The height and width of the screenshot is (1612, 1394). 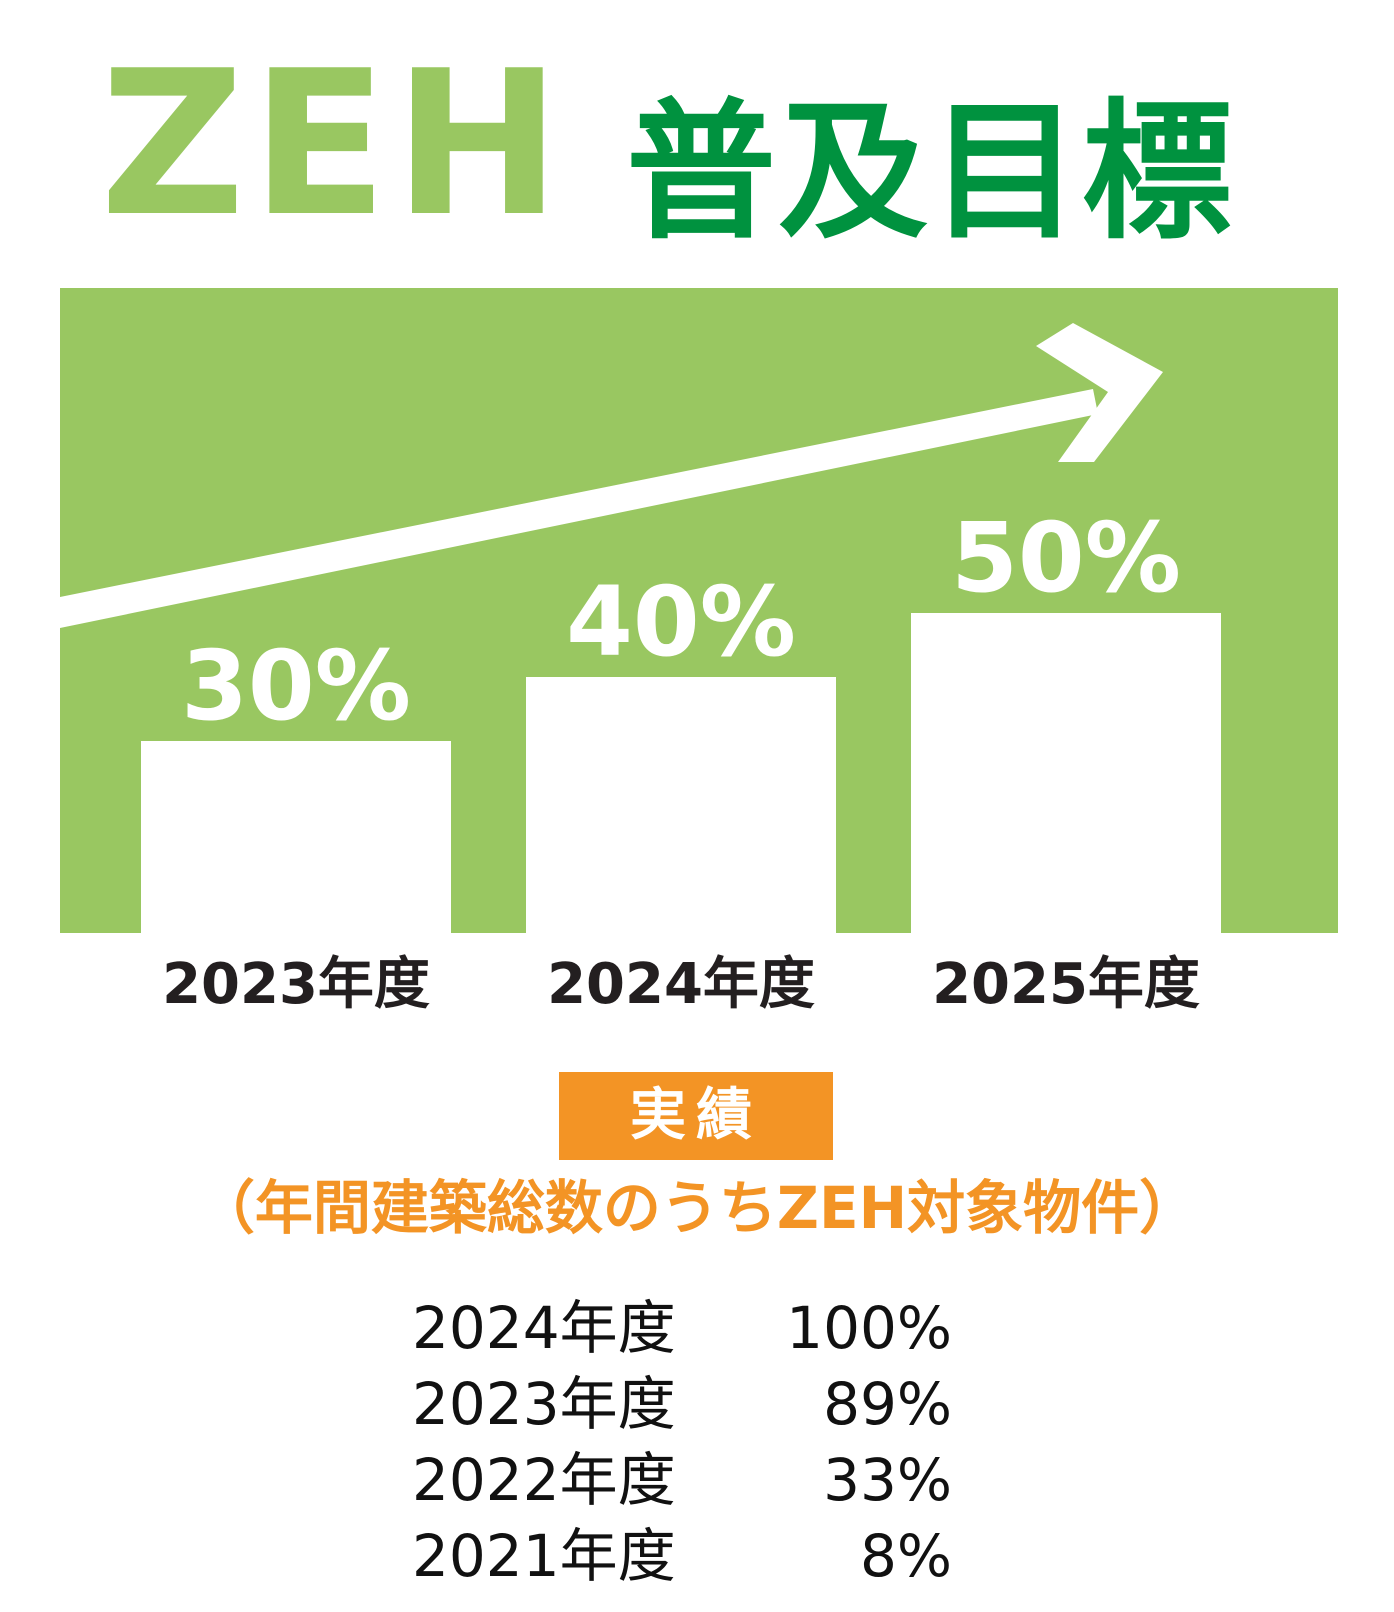 I want to click on result-value: 33%, so click(x=887, y=1480).